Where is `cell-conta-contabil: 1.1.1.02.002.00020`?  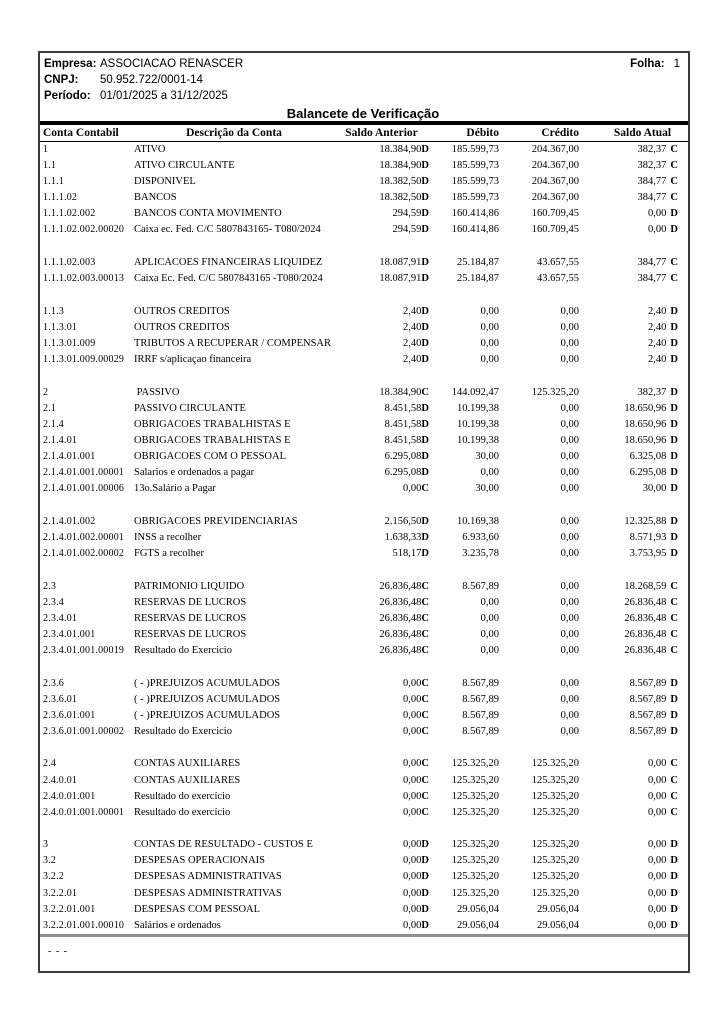
cell-conta-contabil: 1.1.1.02.002.00020 is located at coordinates (84, 230).